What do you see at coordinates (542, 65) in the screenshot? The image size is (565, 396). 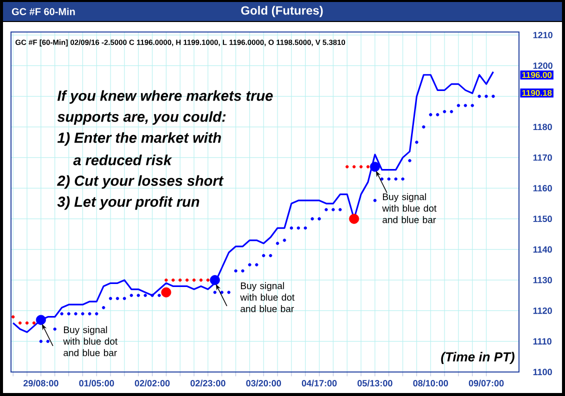 I see `y-tick-label: 1200` at bounding box center [542, 65].